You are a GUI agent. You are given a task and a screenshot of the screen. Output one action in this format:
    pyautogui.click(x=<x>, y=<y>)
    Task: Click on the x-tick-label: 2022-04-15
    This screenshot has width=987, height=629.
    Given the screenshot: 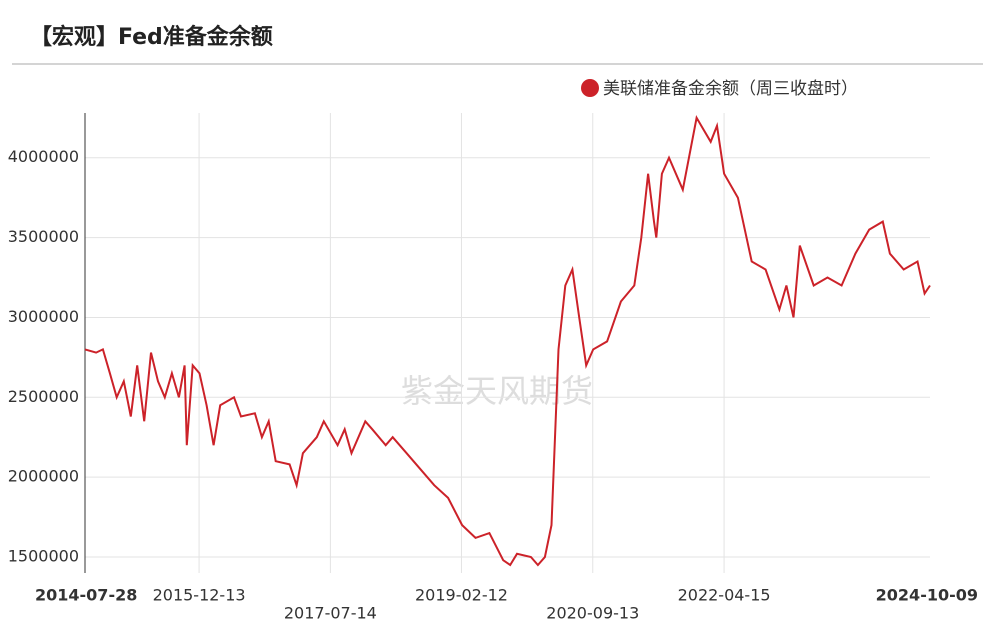 What is the action you would take?
    pyautogui.click(x=724, y=595)
    